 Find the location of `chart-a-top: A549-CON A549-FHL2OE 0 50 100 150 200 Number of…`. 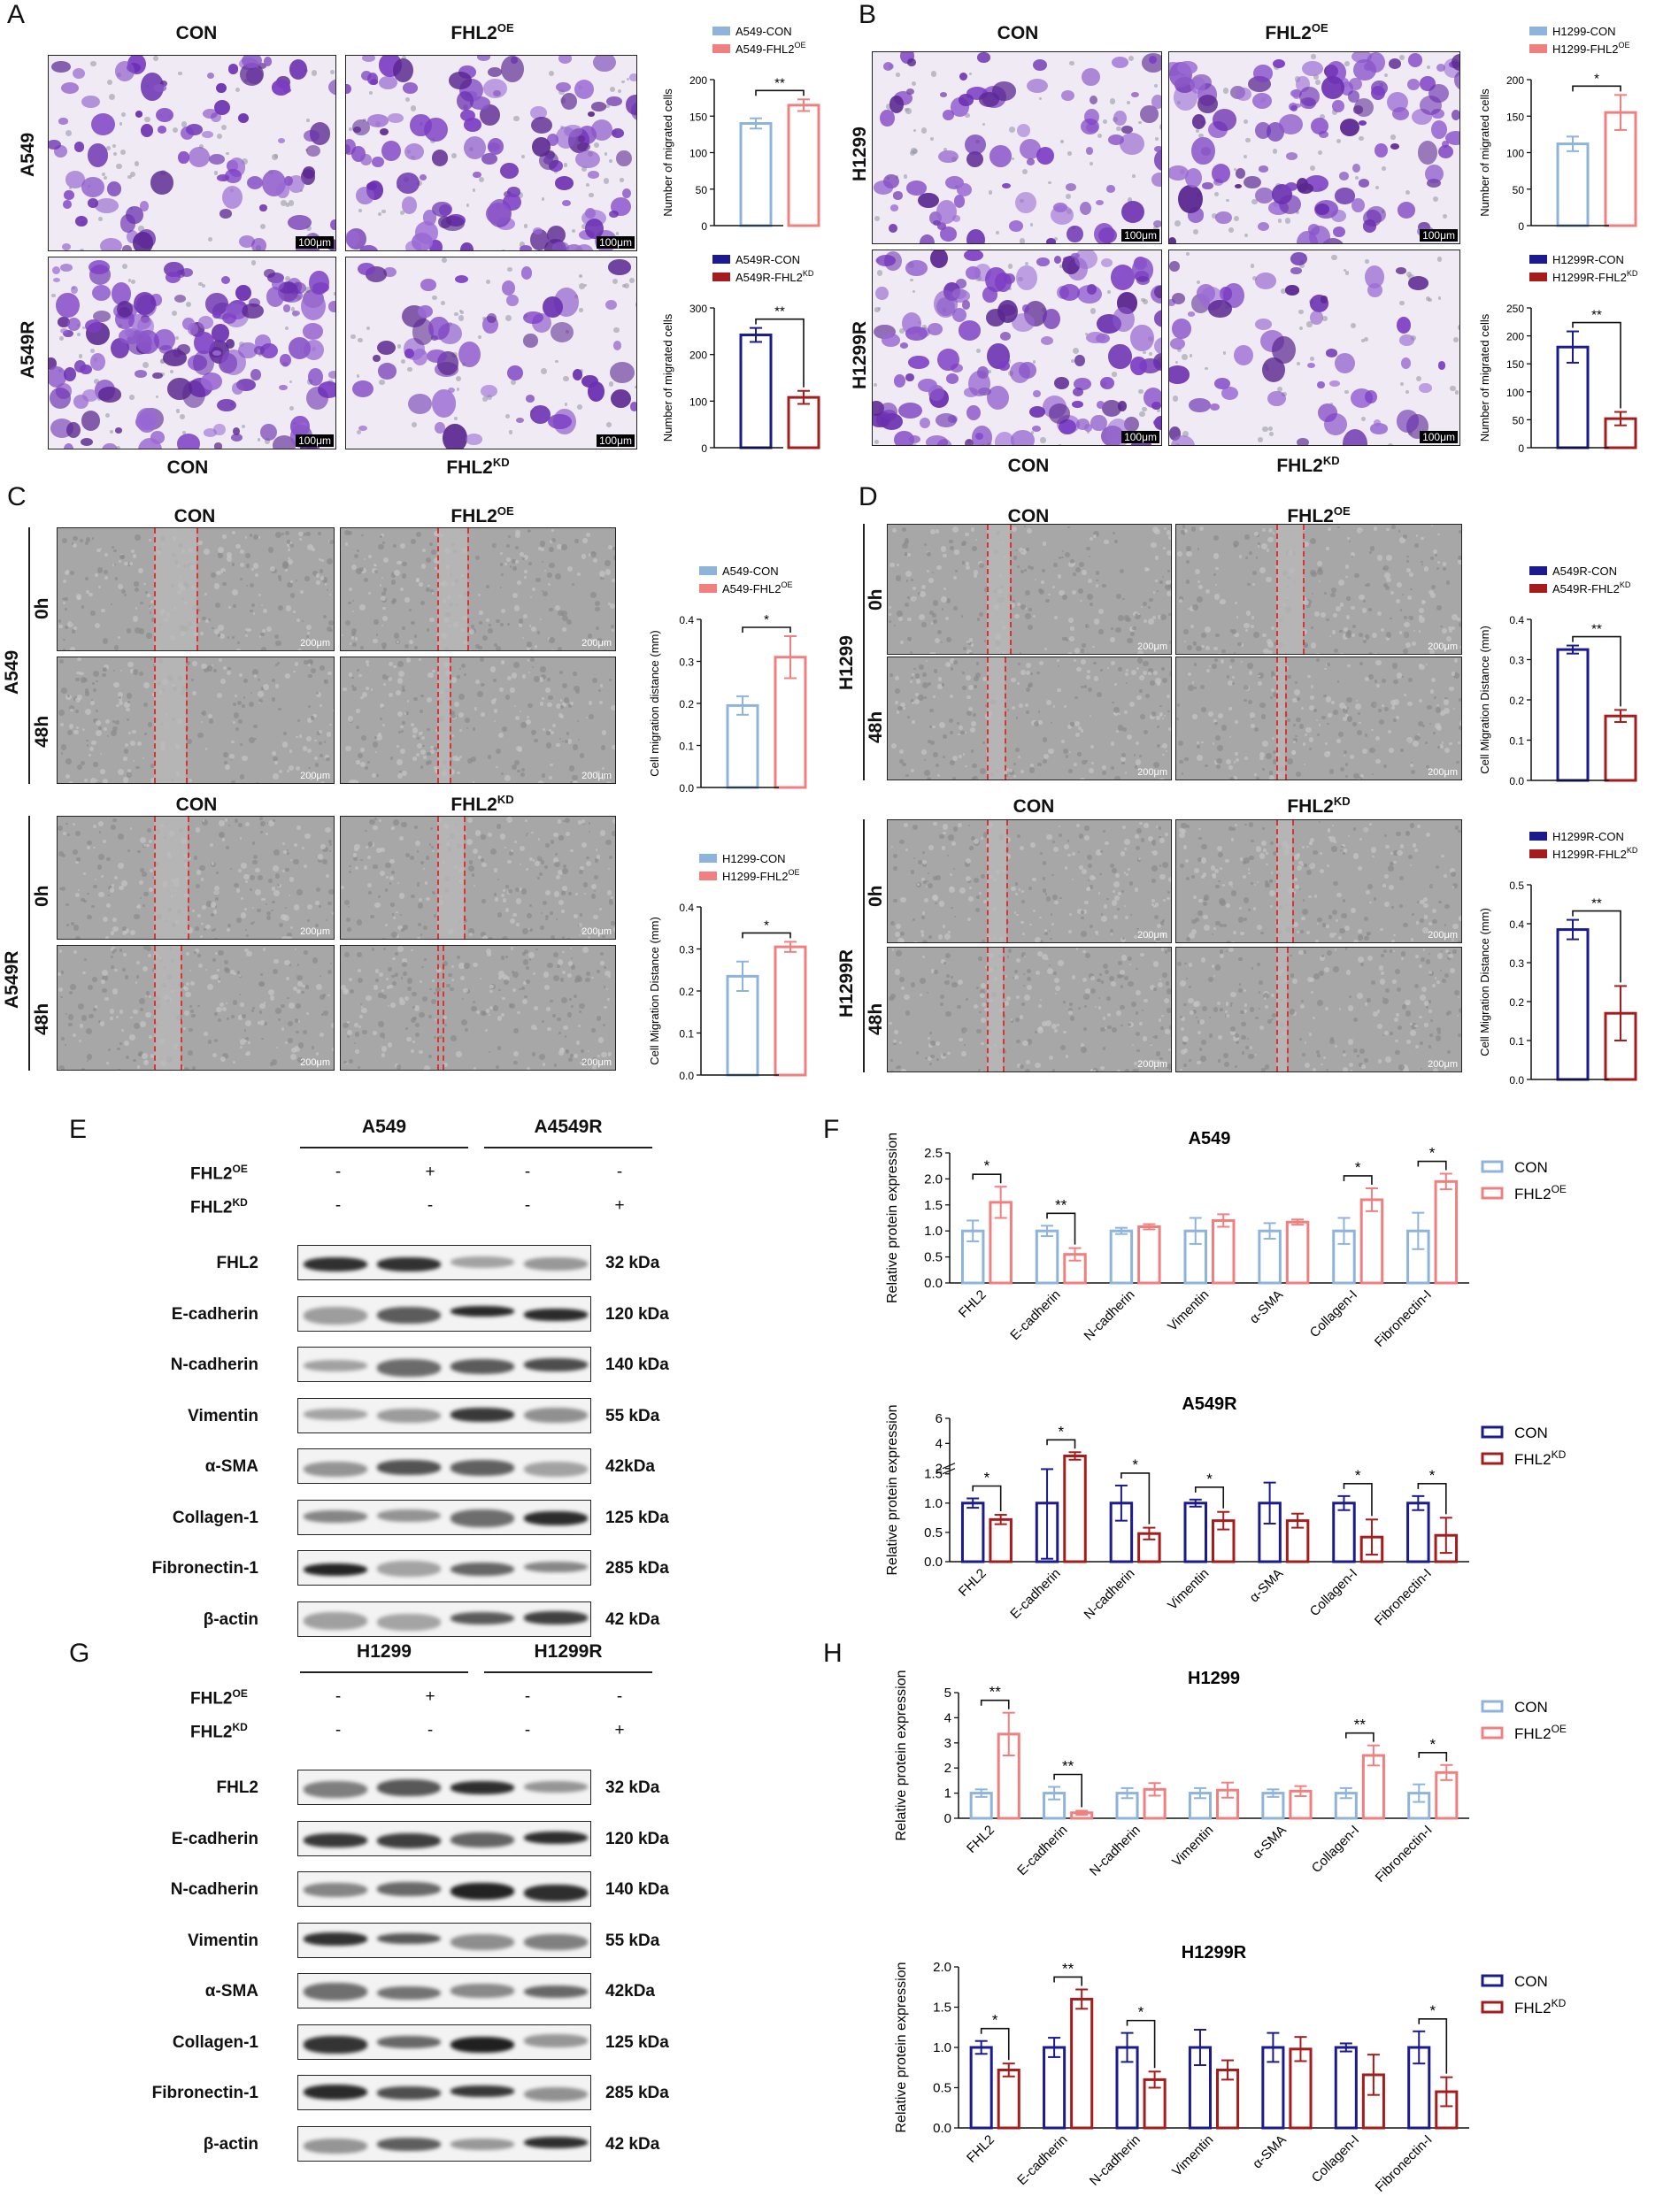

chart-a-top: A549-CON A549-FHL2OE 0 50 100 150 200 Number of… is located at coordinates (740, 129).